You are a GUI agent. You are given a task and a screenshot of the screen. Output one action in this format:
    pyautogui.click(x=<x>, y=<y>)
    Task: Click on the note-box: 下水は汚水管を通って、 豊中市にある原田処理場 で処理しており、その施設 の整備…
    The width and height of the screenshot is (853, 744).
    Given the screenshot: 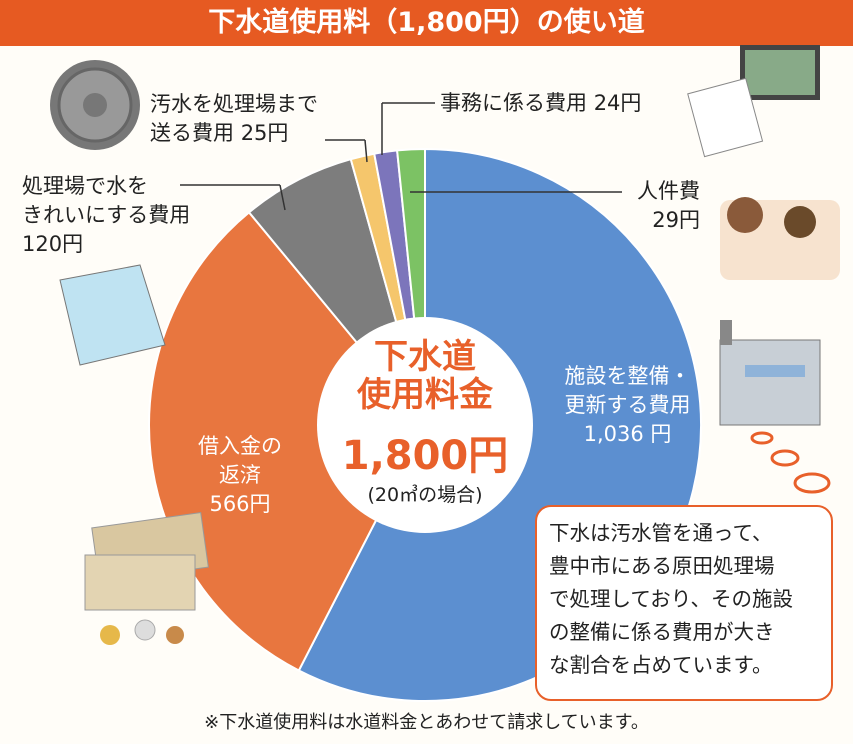 What is the action you would take?
    pyautogui.click(x=684, y=603)
    